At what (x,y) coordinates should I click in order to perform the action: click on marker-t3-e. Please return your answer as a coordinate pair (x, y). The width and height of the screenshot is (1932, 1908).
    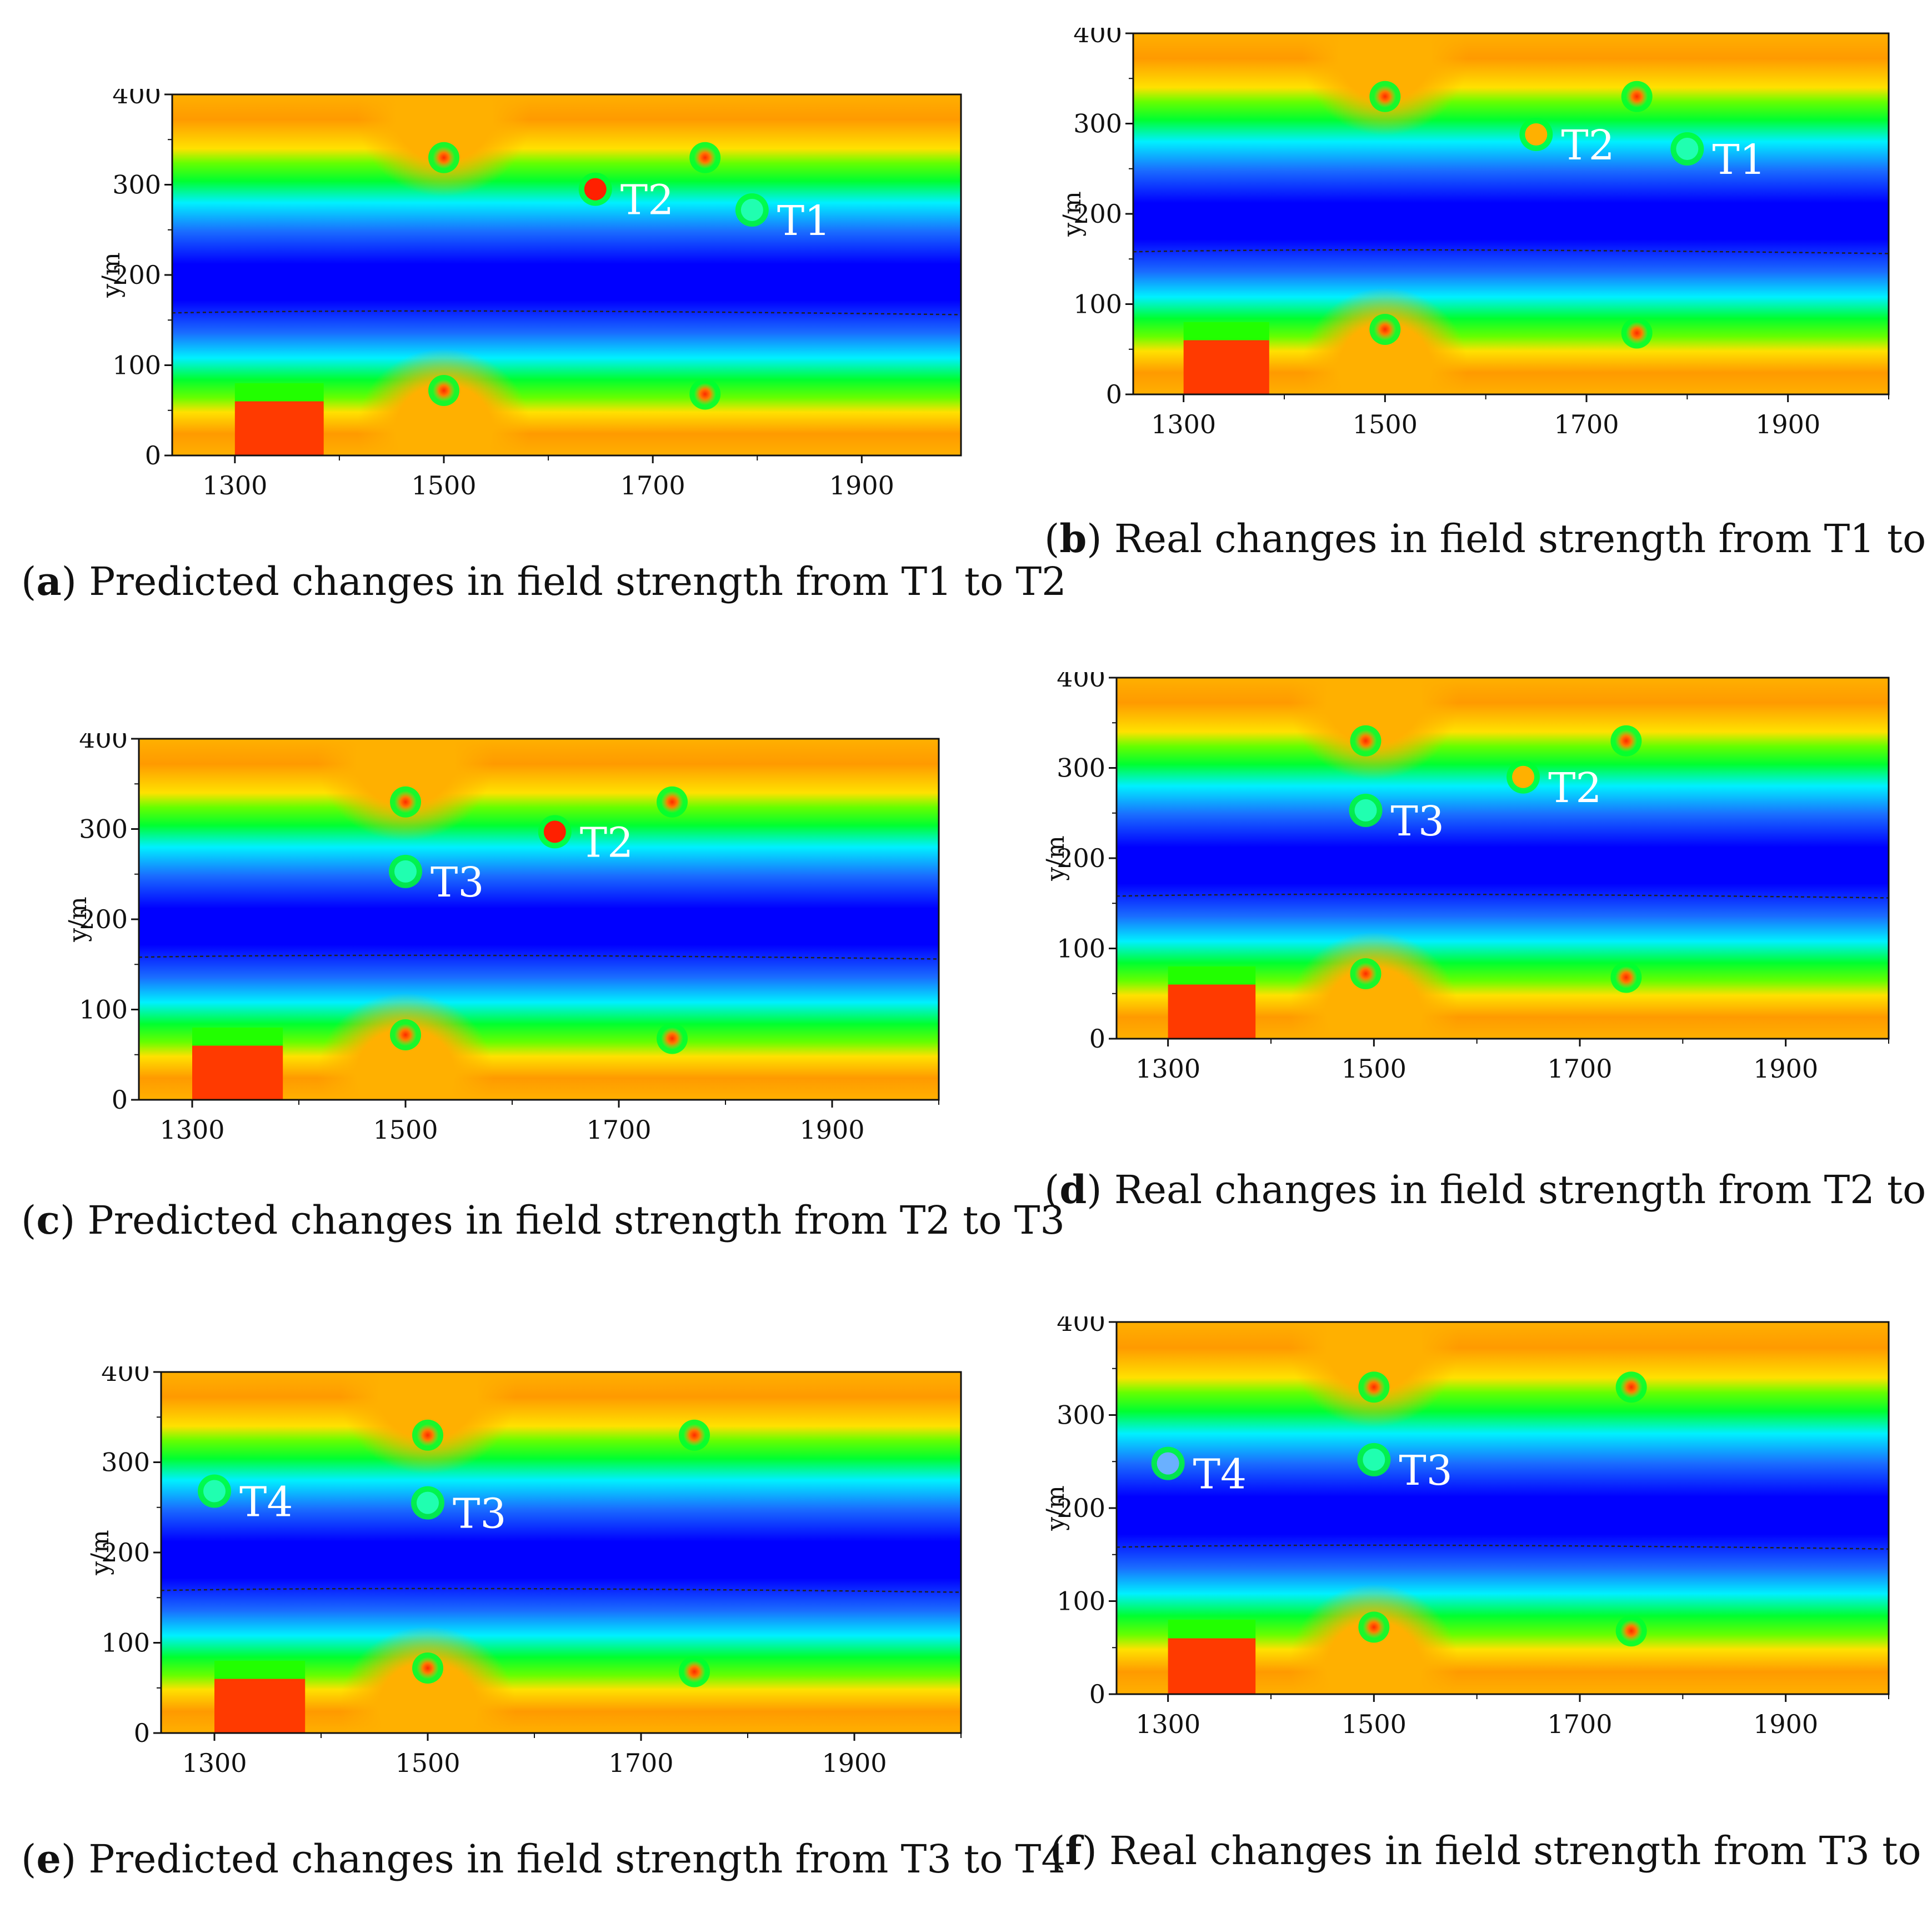
    Looking at the image, I should click on (428, 1502).